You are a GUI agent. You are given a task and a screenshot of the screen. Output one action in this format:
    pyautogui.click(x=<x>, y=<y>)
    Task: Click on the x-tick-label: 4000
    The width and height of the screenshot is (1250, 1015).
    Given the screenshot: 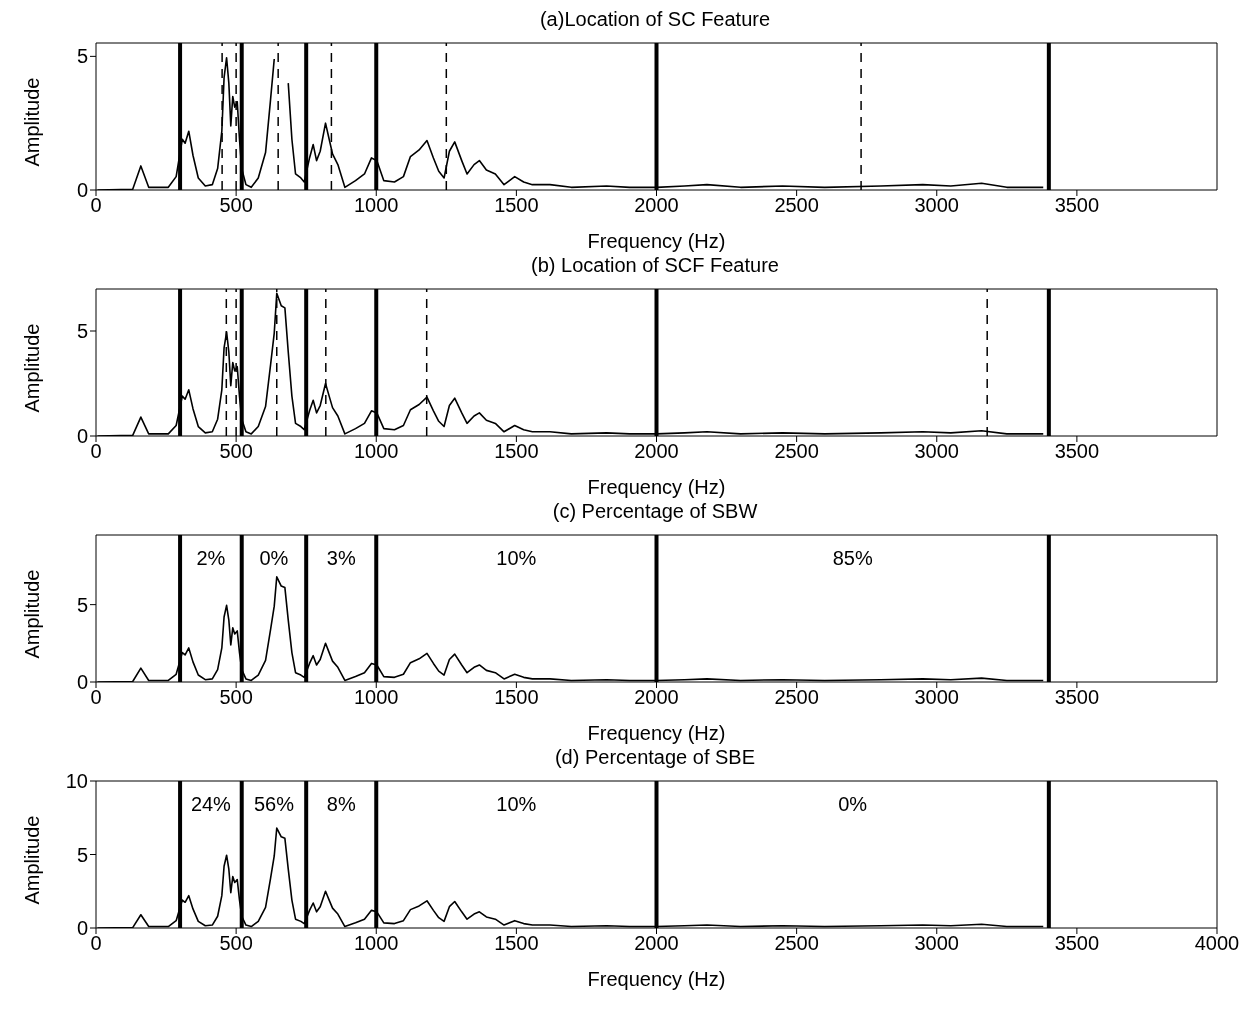 What is the action you would take?
    pyautogui.click(x=1217, y=943)
    